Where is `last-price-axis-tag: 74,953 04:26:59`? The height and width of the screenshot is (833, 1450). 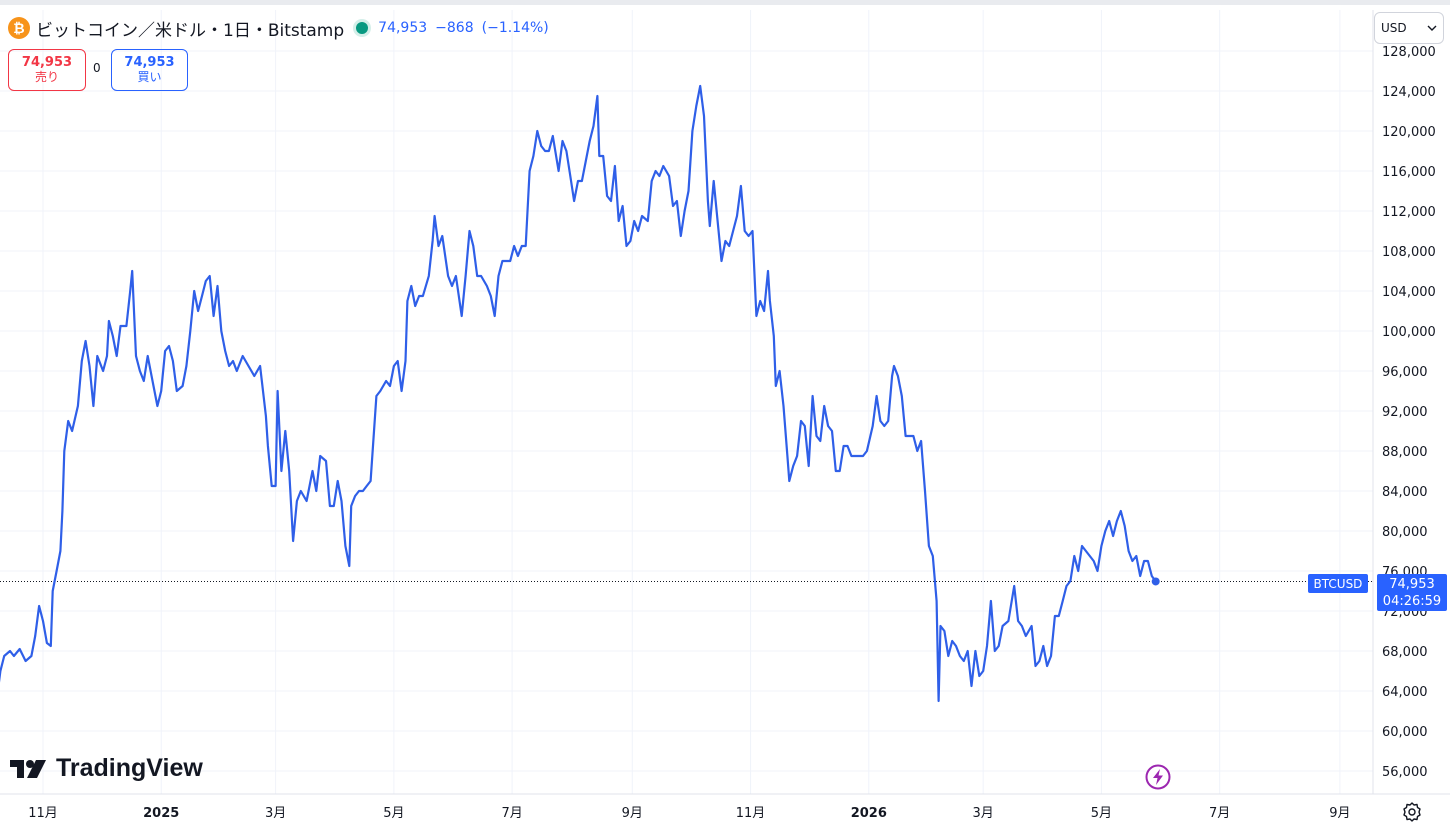
last-price-axis-tag: 74,953 04:26:59 is located at coordinates (1412, 592).